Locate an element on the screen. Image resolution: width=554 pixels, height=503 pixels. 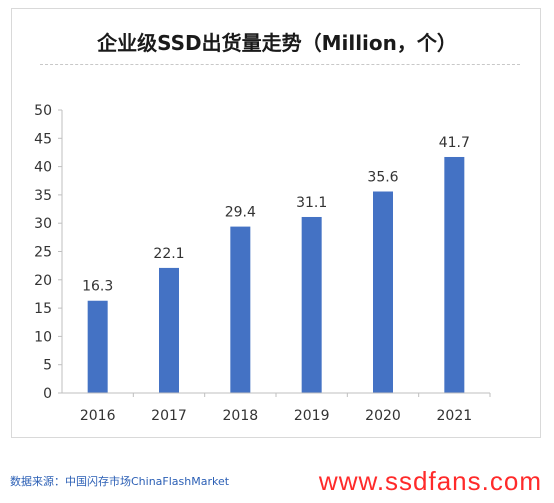
data-label: 16.3 is located at coordinates (97, 287).